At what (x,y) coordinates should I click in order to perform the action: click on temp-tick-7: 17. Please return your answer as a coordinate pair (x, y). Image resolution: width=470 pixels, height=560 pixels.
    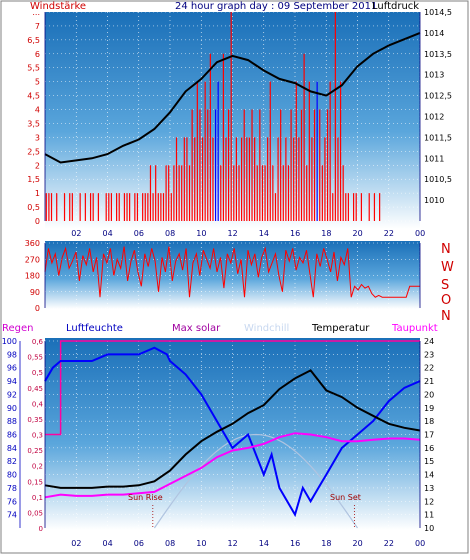
    Looking at the image, I should click on (429, 435).